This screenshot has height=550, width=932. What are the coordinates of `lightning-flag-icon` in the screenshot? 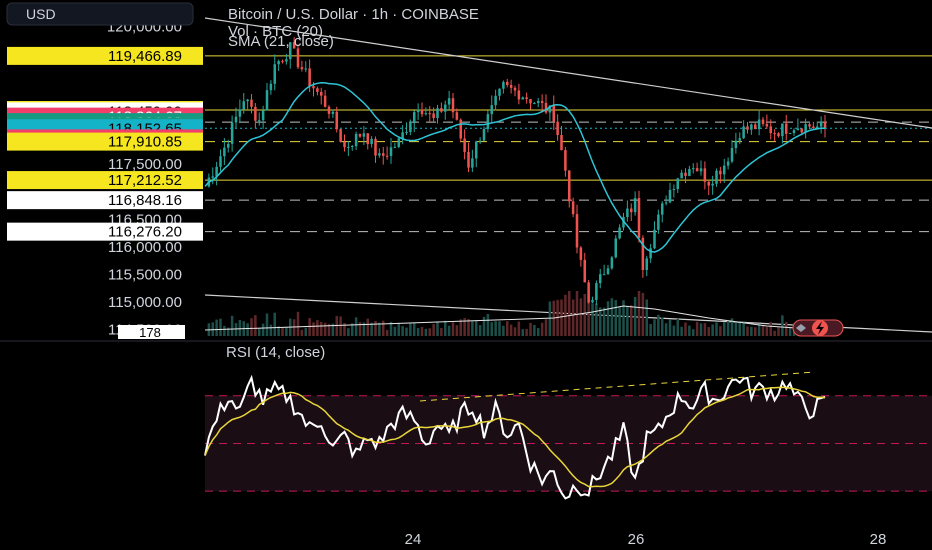 It's located at (818, 328).